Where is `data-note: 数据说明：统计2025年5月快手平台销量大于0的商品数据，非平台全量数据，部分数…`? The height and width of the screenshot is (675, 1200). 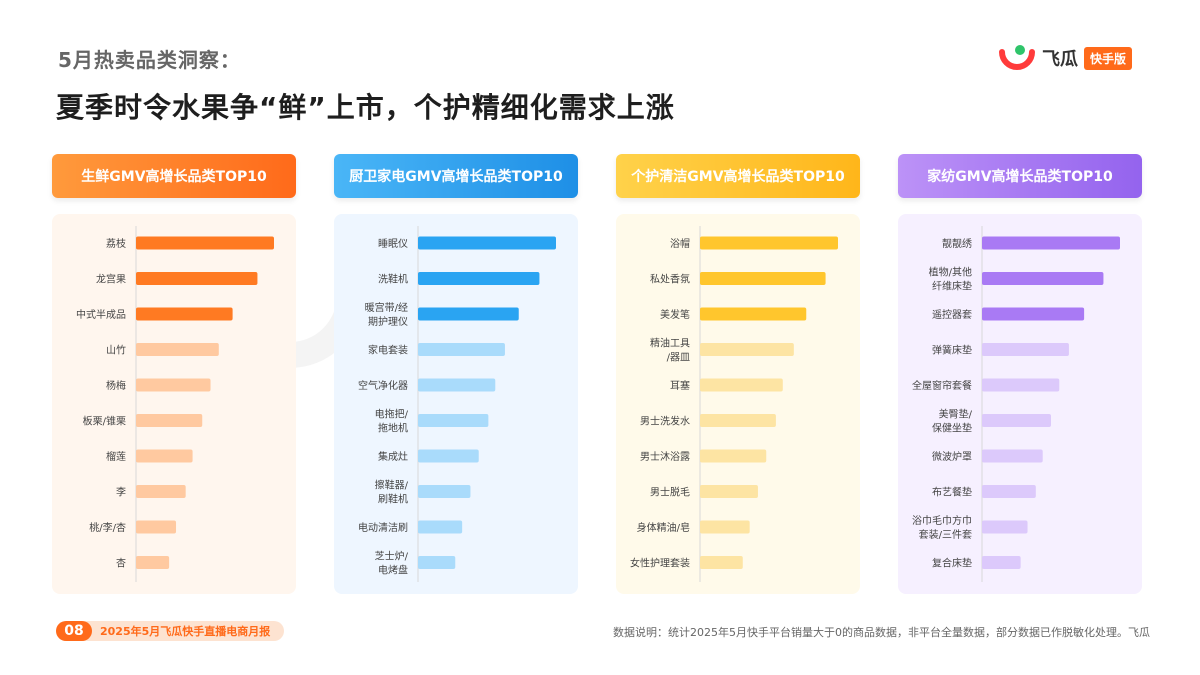 data-note: 数据说明：统计2025年5月快手平台销量大于0的商品数据，非平台全量数据，部分数… is located at coordinates (881, 632).